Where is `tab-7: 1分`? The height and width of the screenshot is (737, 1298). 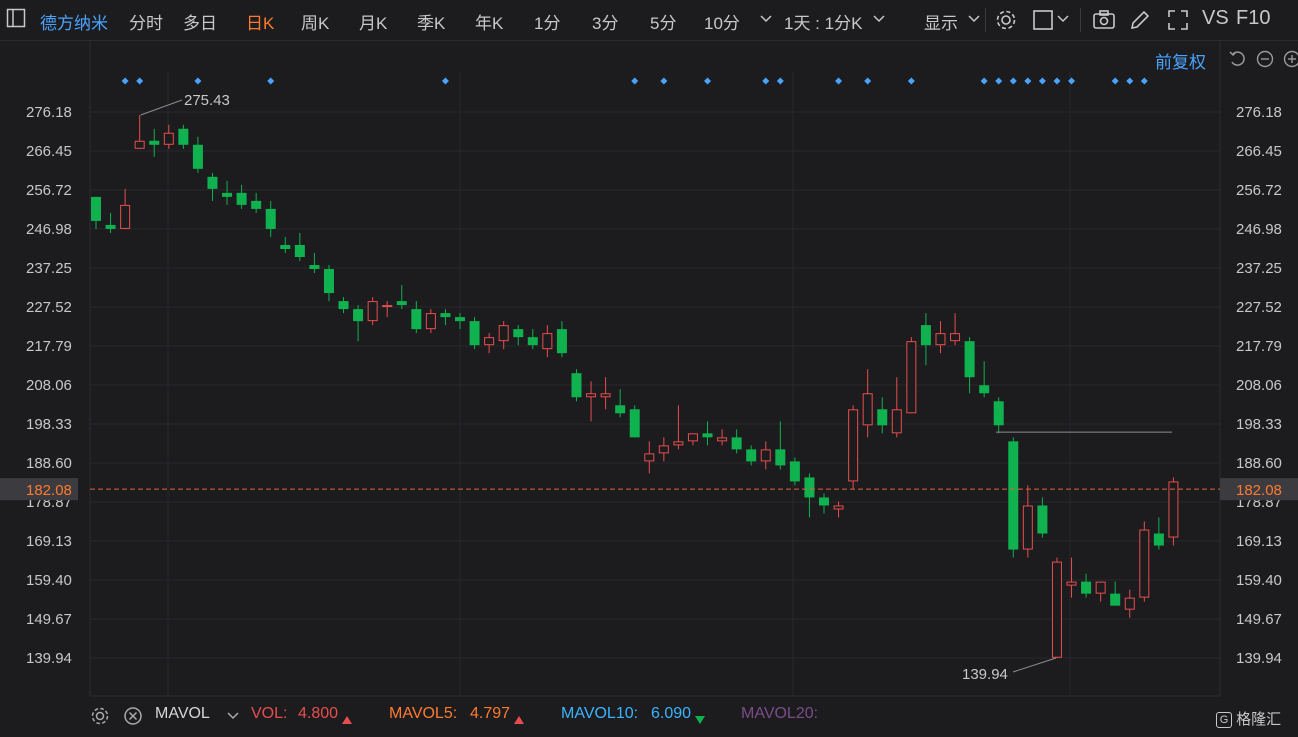
tab-7: 1分 is located at coordinates (547, 23).